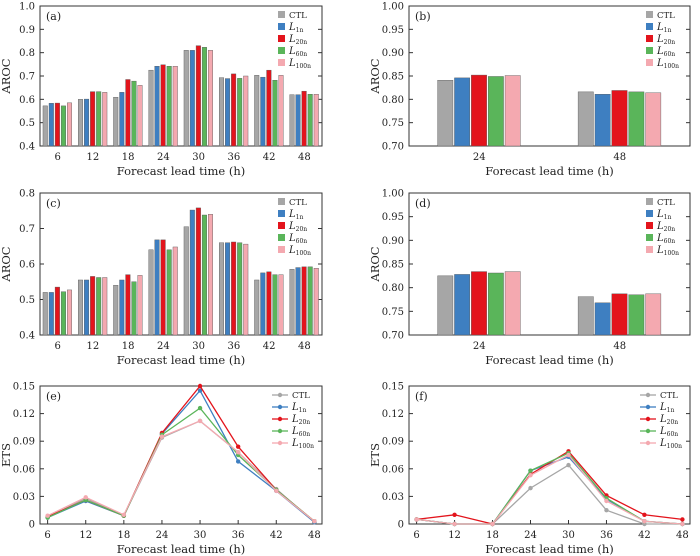 The height and width of the screenshot is (556, 700). I want to click on line-L1n, so click(181, 456).